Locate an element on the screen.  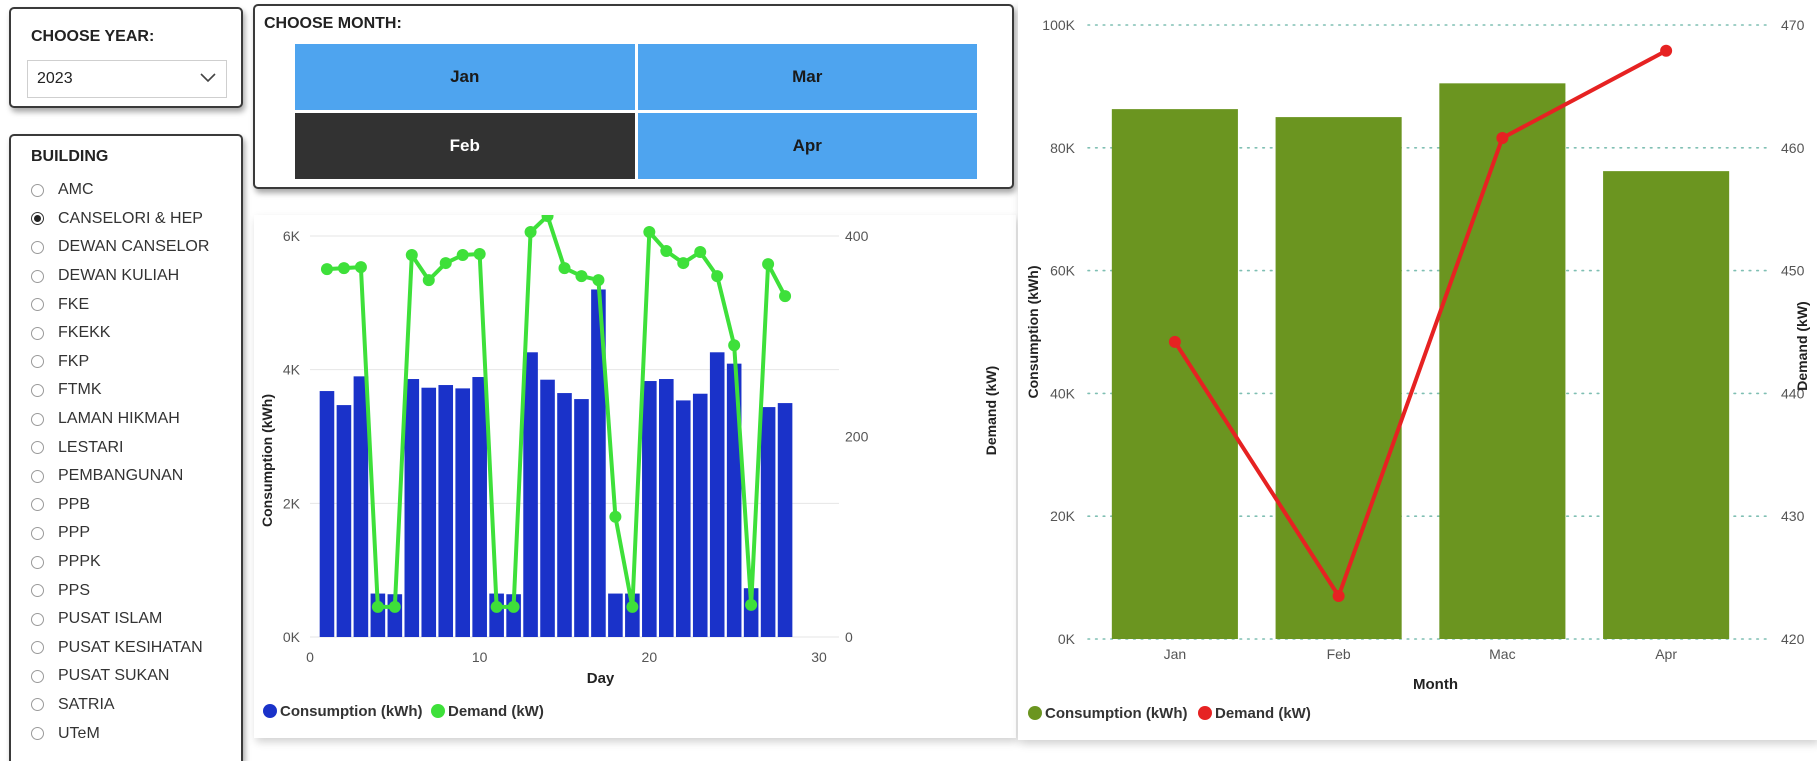
building-option: PUSAT ISLAM is located at coordinates (120, 619).